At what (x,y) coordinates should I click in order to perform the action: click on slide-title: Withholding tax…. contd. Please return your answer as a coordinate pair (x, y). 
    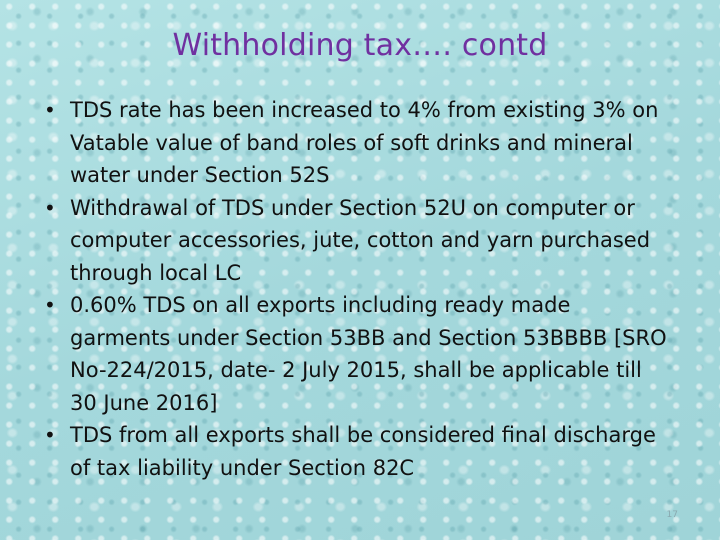
    Looking at the image, I should click on (360, 45).